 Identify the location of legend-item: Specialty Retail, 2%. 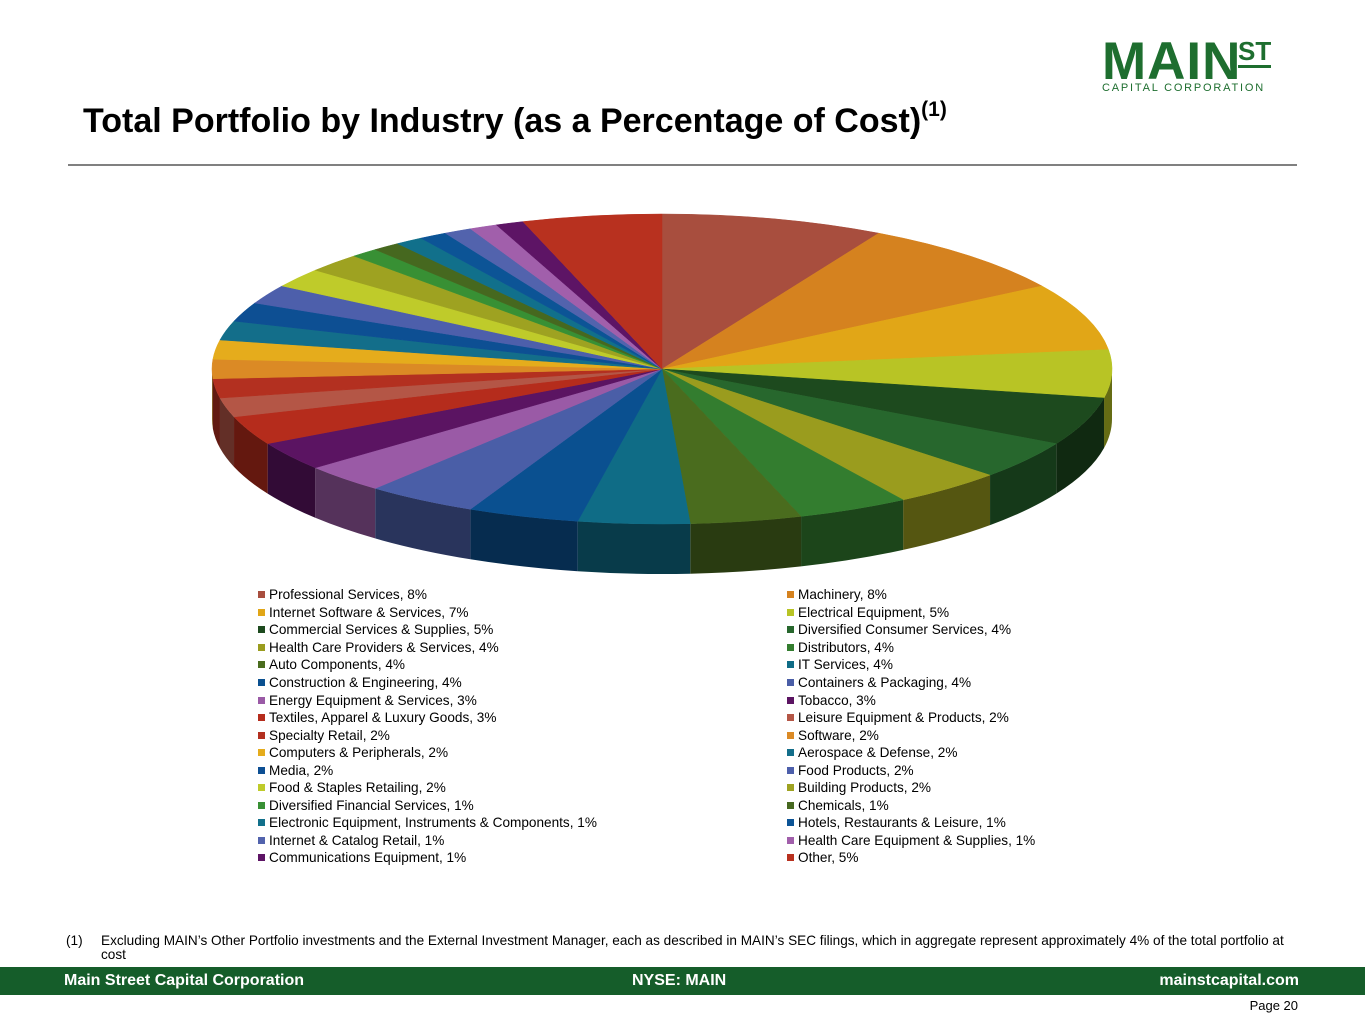
(522, 735).